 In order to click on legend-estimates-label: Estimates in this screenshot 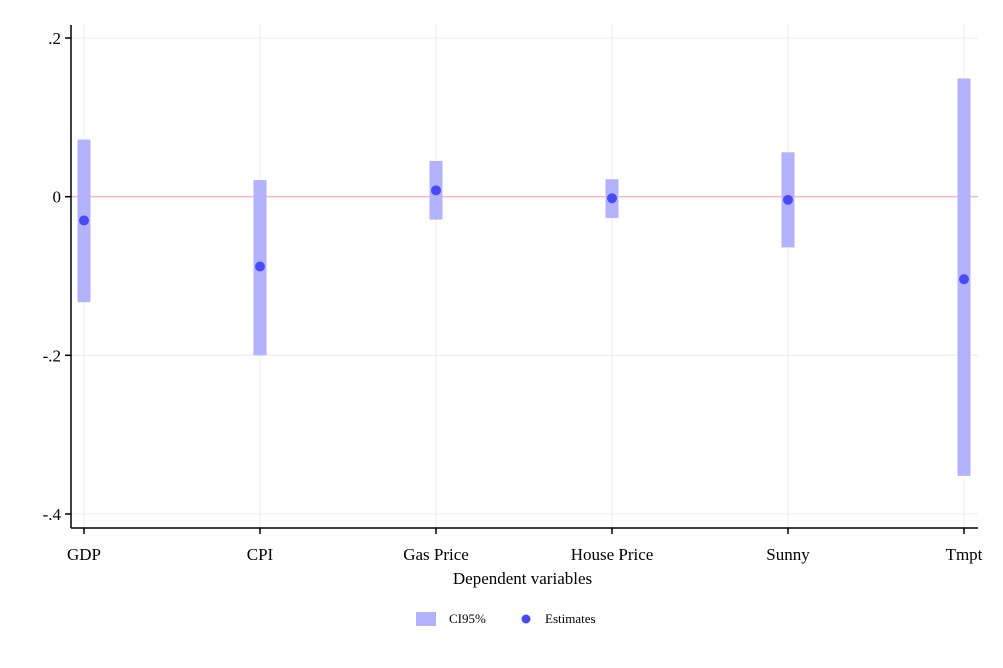, I will do `click(570, 618)`.